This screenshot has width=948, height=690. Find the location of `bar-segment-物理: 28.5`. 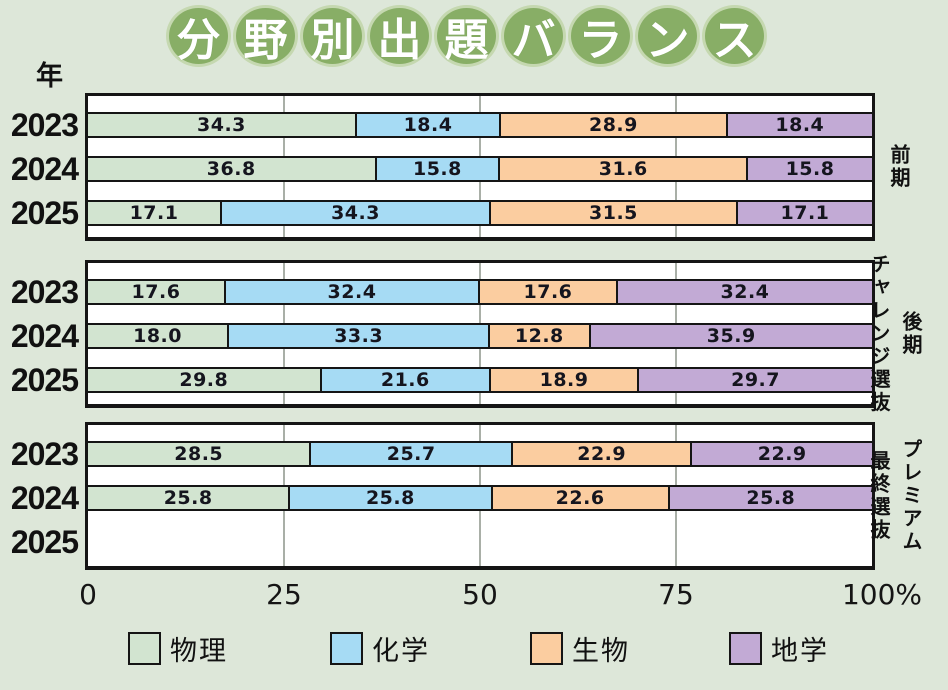

bar-segment-物理: 28.5 is located at coordinates (200, 454).